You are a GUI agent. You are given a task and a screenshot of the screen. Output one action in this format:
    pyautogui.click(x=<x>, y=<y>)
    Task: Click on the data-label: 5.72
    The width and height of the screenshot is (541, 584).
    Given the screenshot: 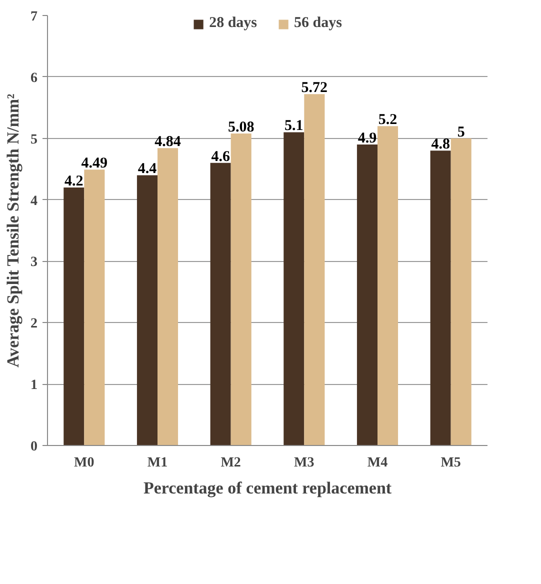 What is the action you would take?
    pyautogui.click(x=314, y=88)
    